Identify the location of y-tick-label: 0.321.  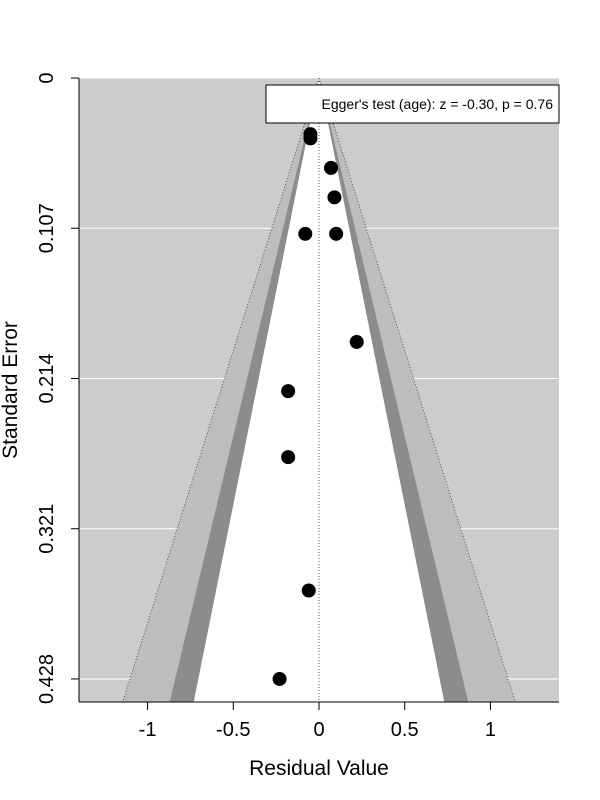
(47, 529).